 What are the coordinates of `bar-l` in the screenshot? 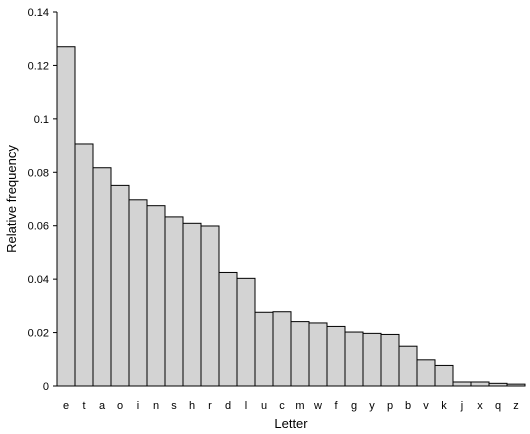 It's located at (246, 332).